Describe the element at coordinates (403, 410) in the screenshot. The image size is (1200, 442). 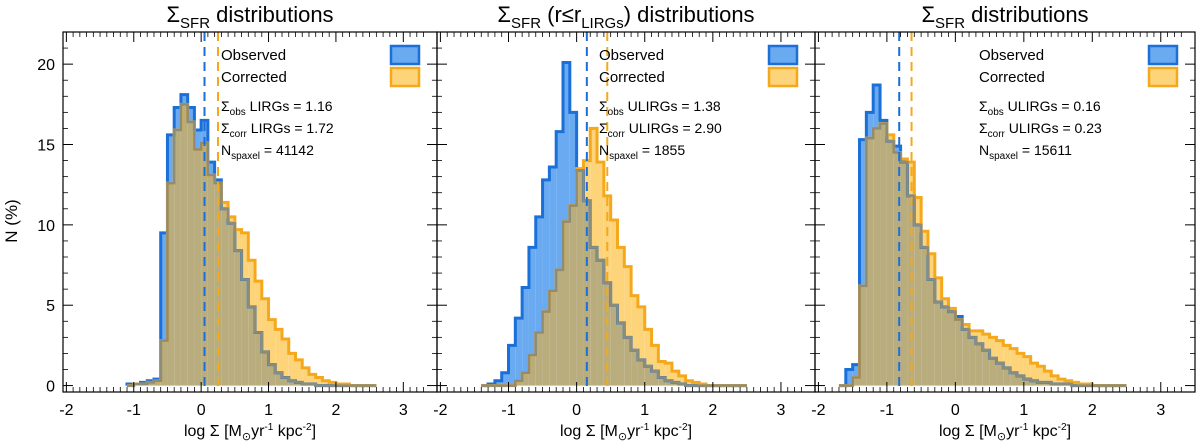
I see `x-tick-label: 3` at that location.